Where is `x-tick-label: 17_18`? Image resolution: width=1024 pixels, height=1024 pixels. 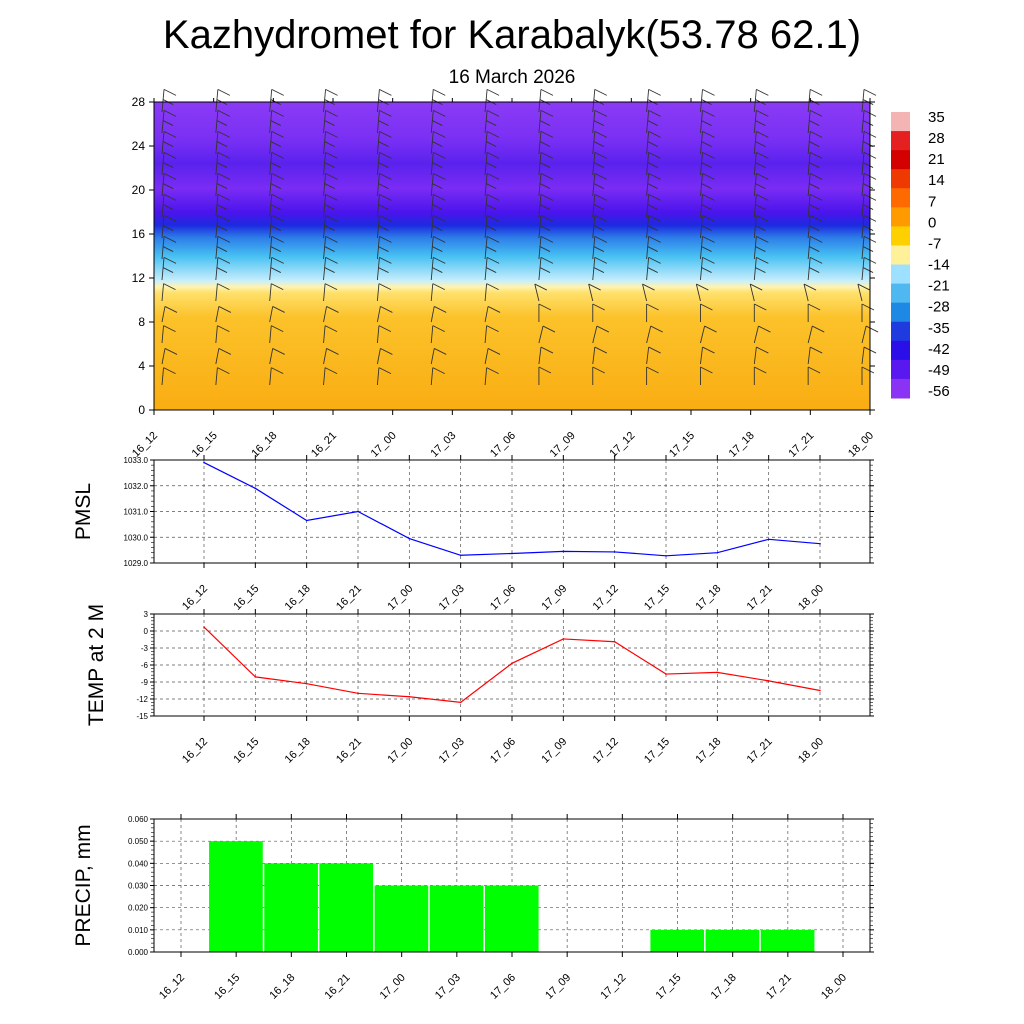
x-tick-label: 17_18 is located at coordinates (708, 598).